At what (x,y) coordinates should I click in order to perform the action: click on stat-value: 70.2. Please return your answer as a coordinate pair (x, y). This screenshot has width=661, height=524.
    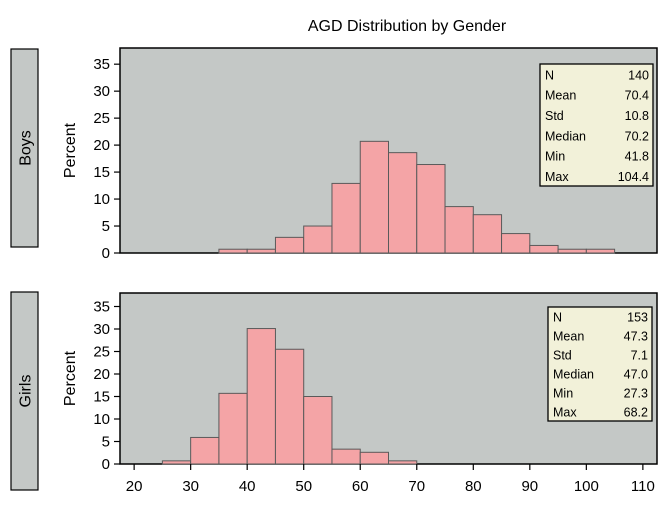
    Looking at the image, I should click on (637, 136).